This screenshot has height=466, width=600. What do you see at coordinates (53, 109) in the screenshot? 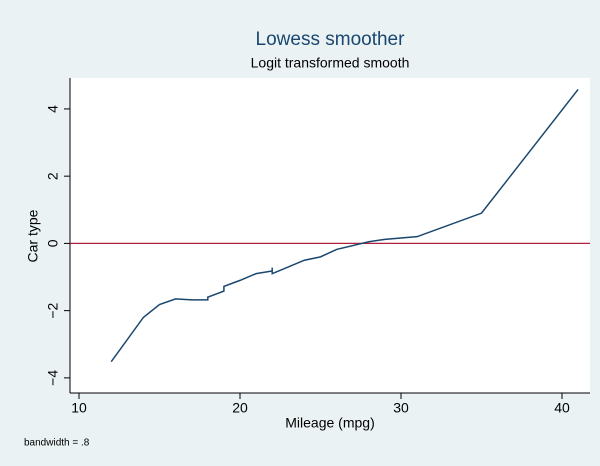
I see `y-tick-label: 4` at bounding box center [53, 109].